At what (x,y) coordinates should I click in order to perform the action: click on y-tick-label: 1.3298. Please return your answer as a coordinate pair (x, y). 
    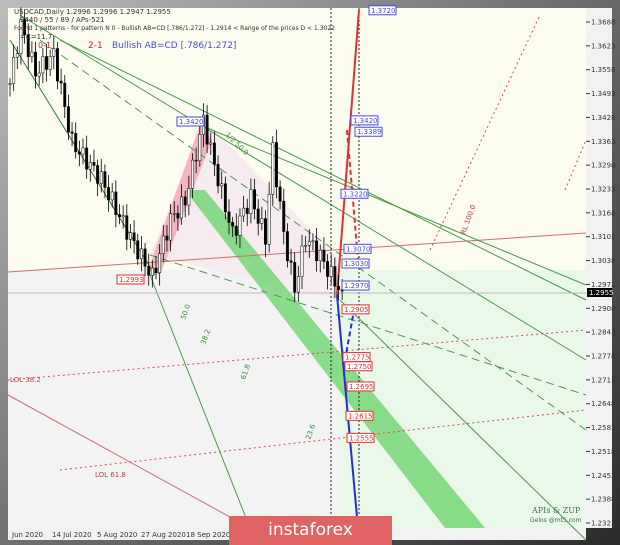
    Looking at the image, I should click on (603, 166).